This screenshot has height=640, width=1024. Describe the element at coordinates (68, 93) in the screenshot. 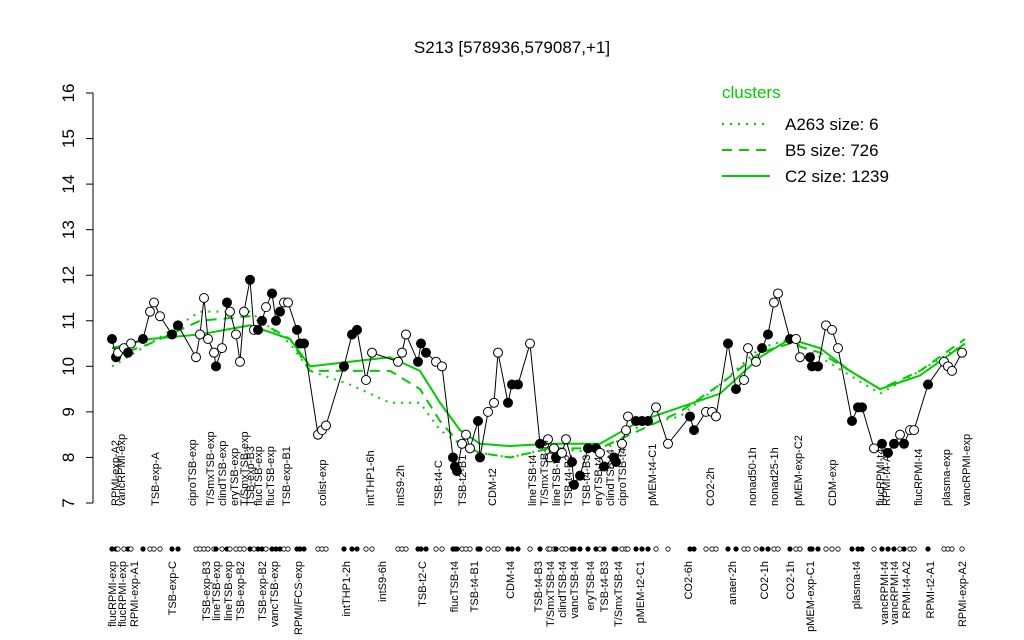

I see `y-tick-label: 16` at that location.